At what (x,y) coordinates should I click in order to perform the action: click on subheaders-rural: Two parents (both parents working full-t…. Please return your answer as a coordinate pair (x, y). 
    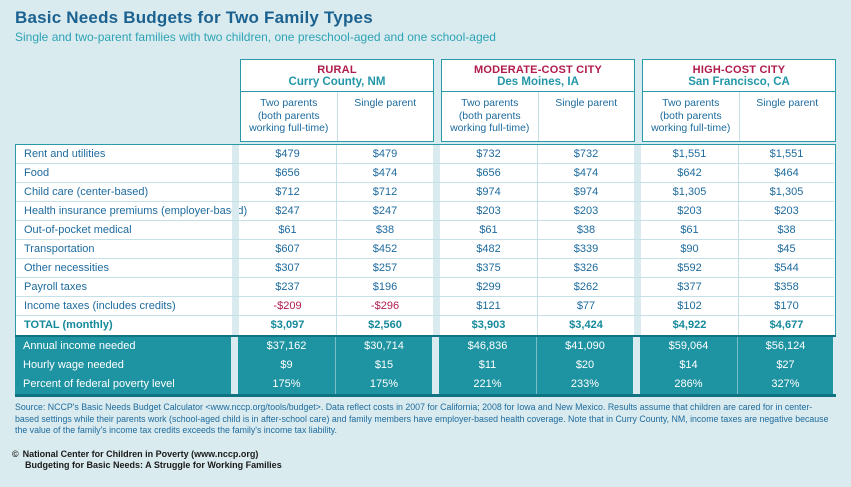
    Looking at the image, I should click on (337, 116).